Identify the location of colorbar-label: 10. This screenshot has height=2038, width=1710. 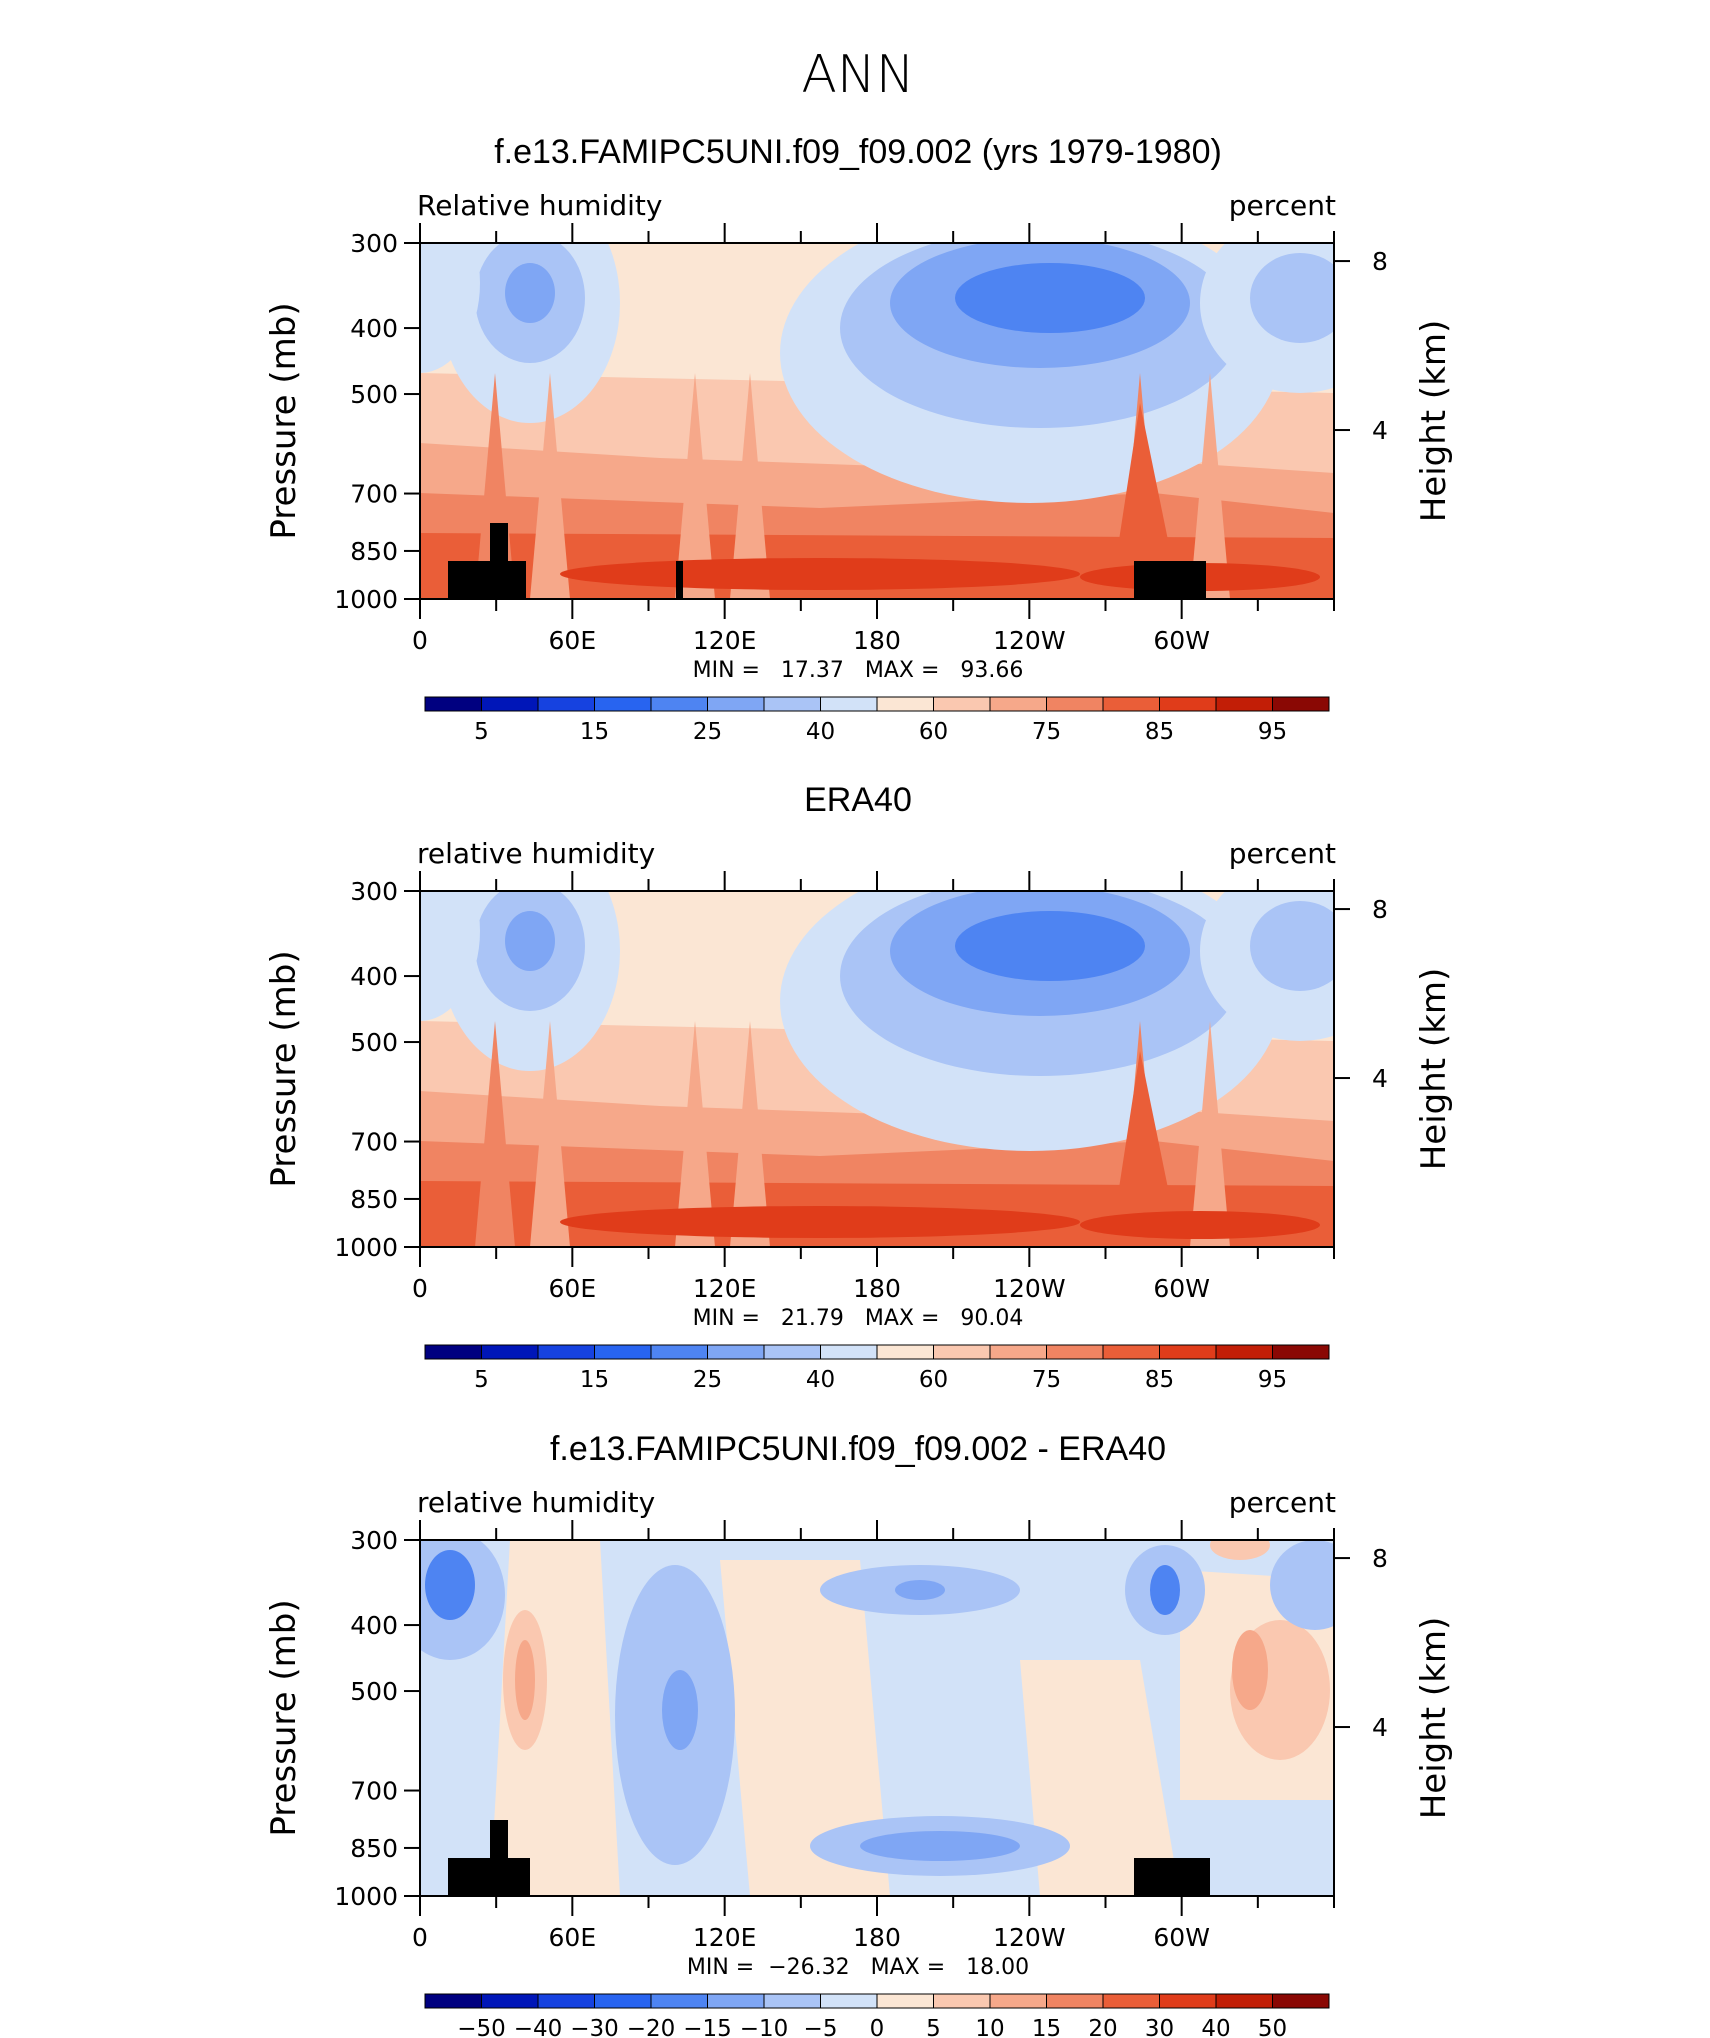
(989, 2027).